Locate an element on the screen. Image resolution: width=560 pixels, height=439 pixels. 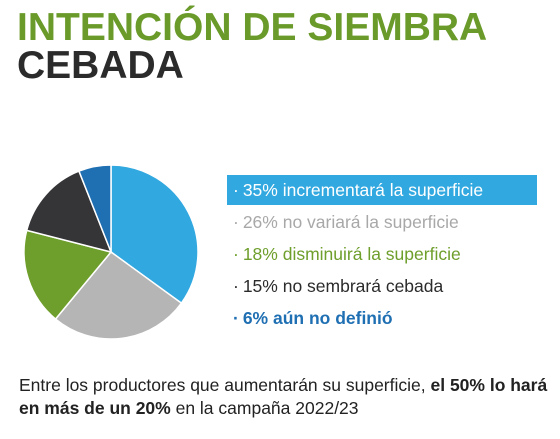
title-line-1: INTENCIÓN DE SIEMBRA is located at coordinates (252, 27).